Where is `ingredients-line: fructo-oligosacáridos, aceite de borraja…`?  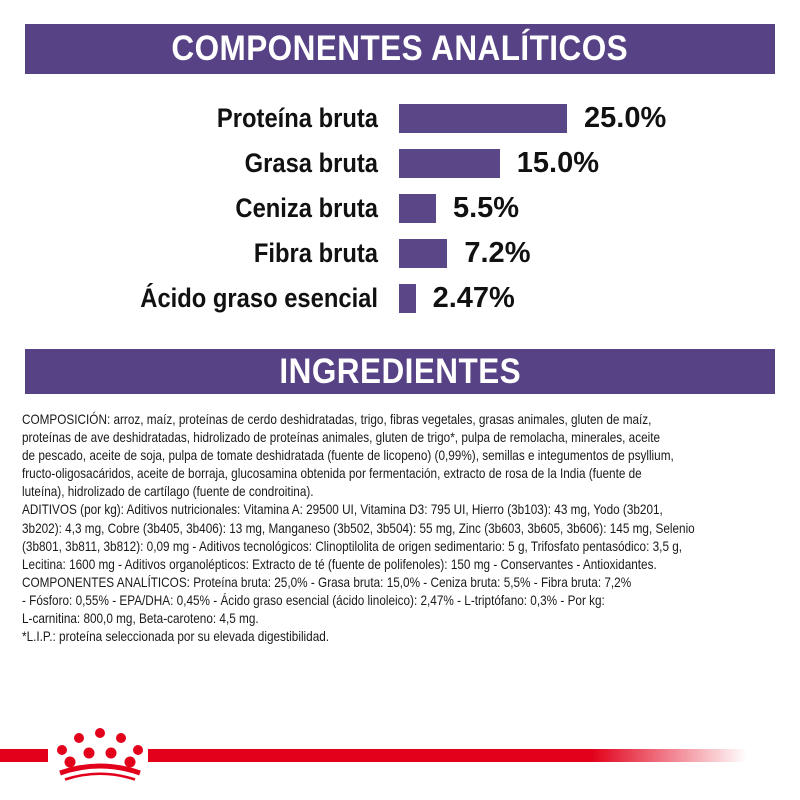 ingredients-line: fructo-oligosacáridos, aceite de borraja… is located at coordinates (332, 473).